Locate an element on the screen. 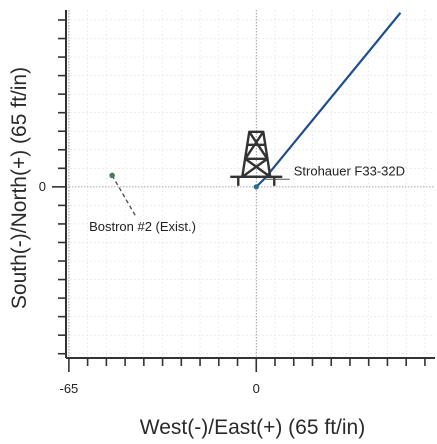 This screenshot has width=437, height=444. x-tick-label: -65 is located at coordinates (68, 388).